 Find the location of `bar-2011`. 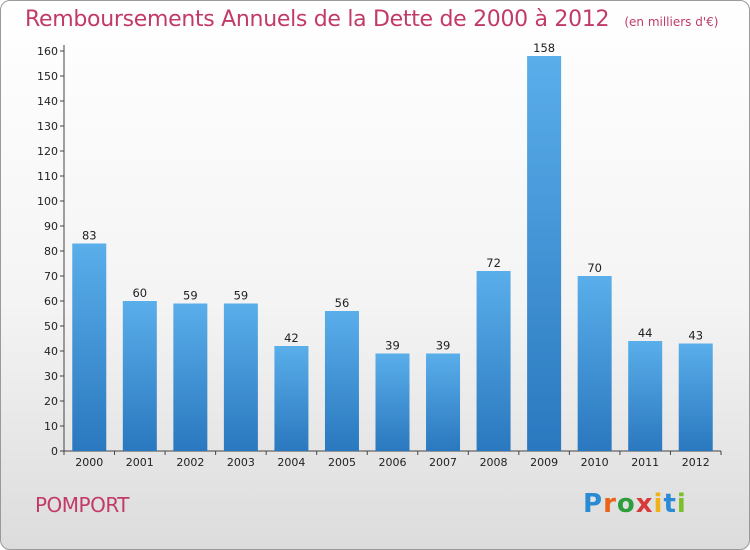

bar-2011 is located at coordinates (645, 396).